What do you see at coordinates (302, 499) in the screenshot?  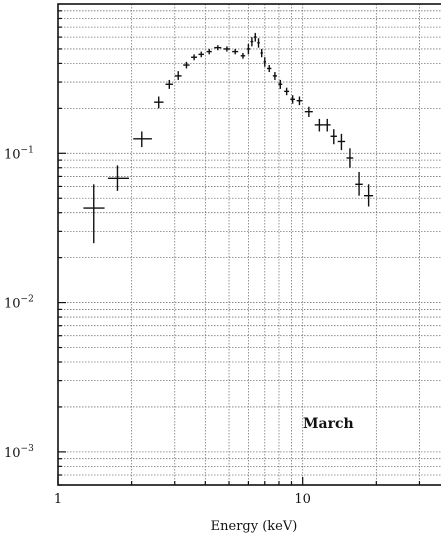 I see `x-tick-label: 10` at bounding box center [302, 499].